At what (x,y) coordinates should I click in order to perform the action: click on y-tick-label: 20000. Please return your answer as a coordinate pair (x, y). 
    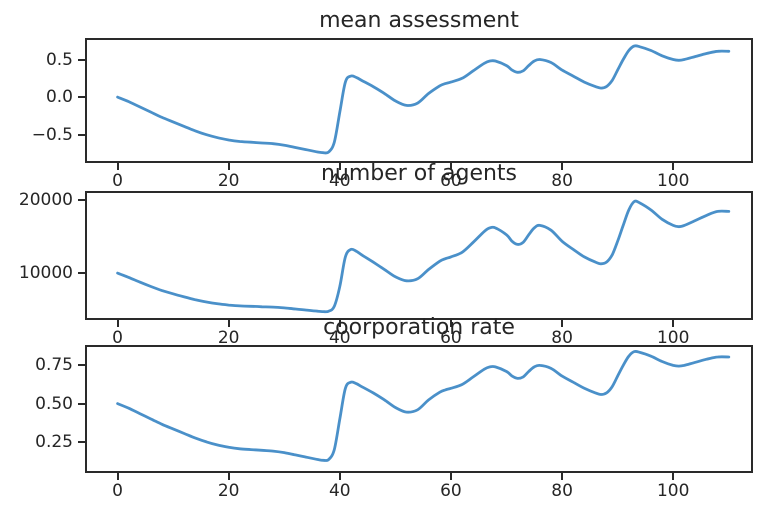
    Looking at the image, I should click on (45, 199).